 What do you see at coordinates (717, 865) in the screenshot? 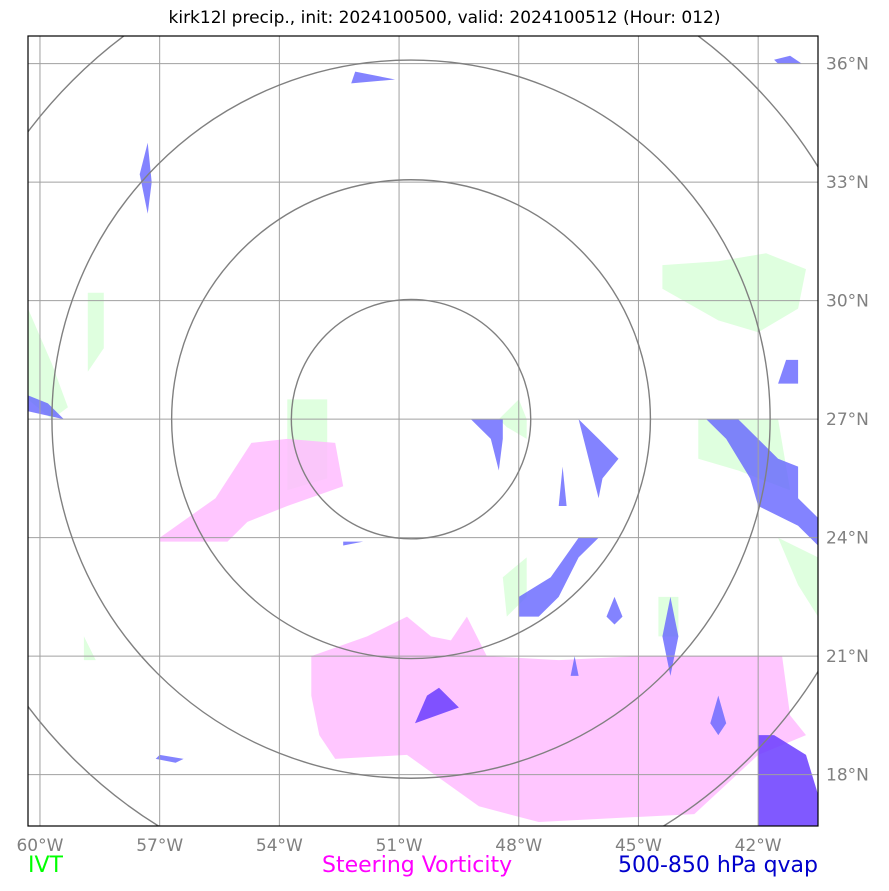
I see `legend-qvap: 500-850 hPa qvap` at bounding box center [717, 865].